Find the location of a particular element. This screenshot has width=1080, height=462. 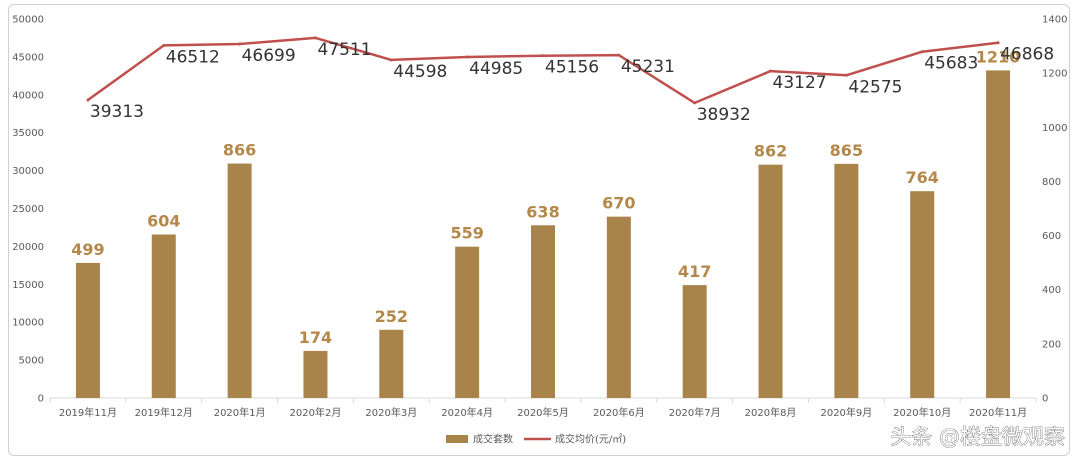

y-left-tick-label: 50000 is located at coordinates (28, 20).